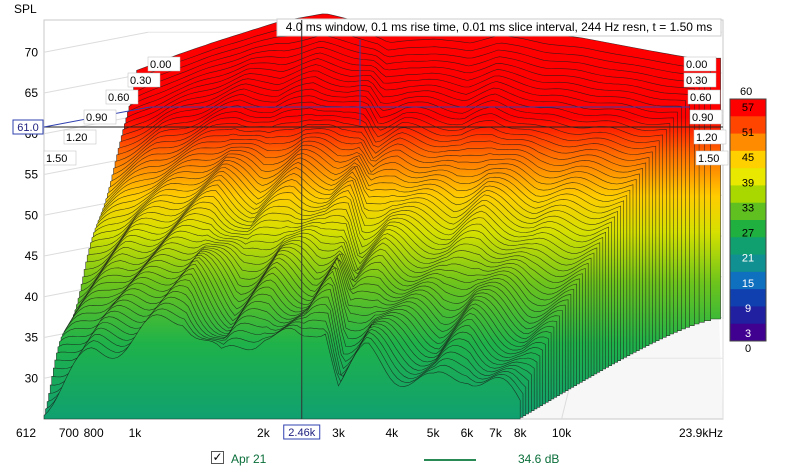 The height and width of the screenshot is (473, 800). I want to click on cursor-frequency-box, so click(302, 432).